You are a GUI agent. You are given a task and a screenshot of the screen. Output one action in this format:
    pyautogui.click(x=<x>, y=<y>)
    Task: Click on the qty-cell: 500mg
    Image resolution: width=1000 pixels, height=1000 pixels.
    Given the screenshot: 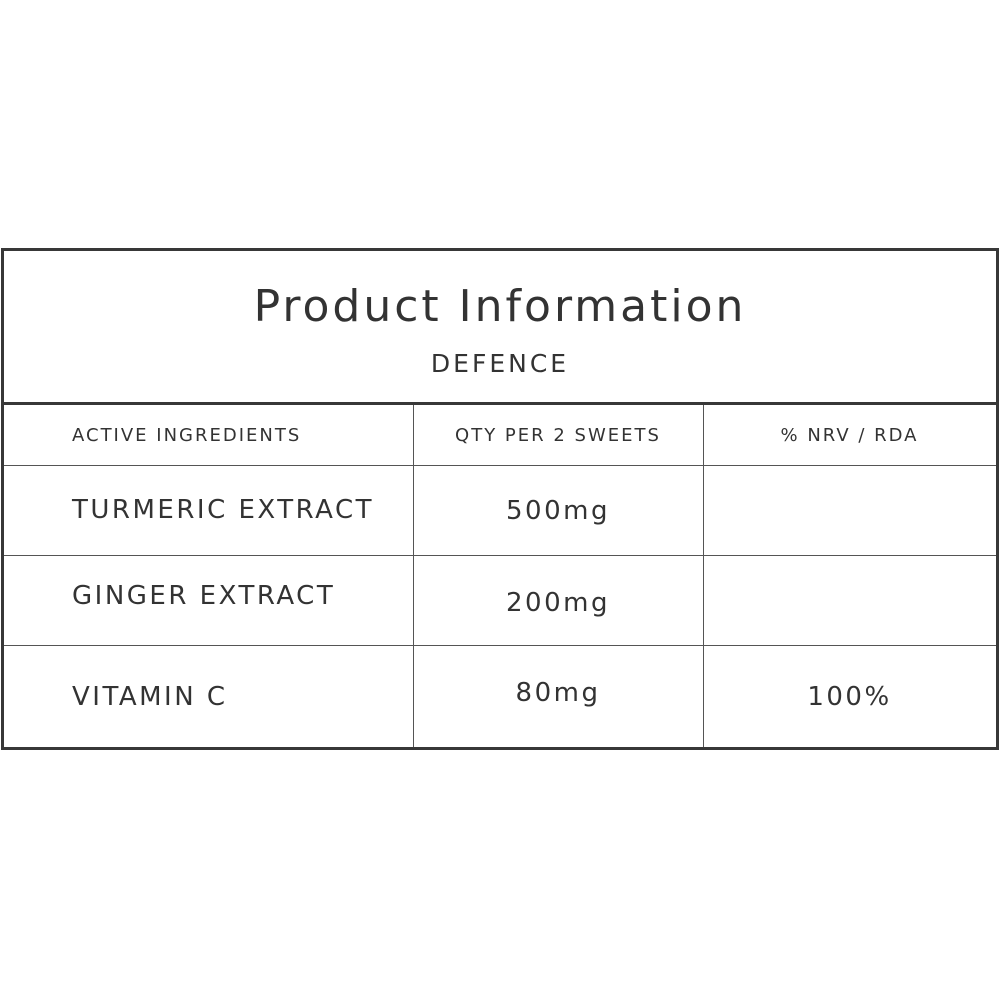 What is the action you would take?
    pyautogui.click(x=558, y=511)
    